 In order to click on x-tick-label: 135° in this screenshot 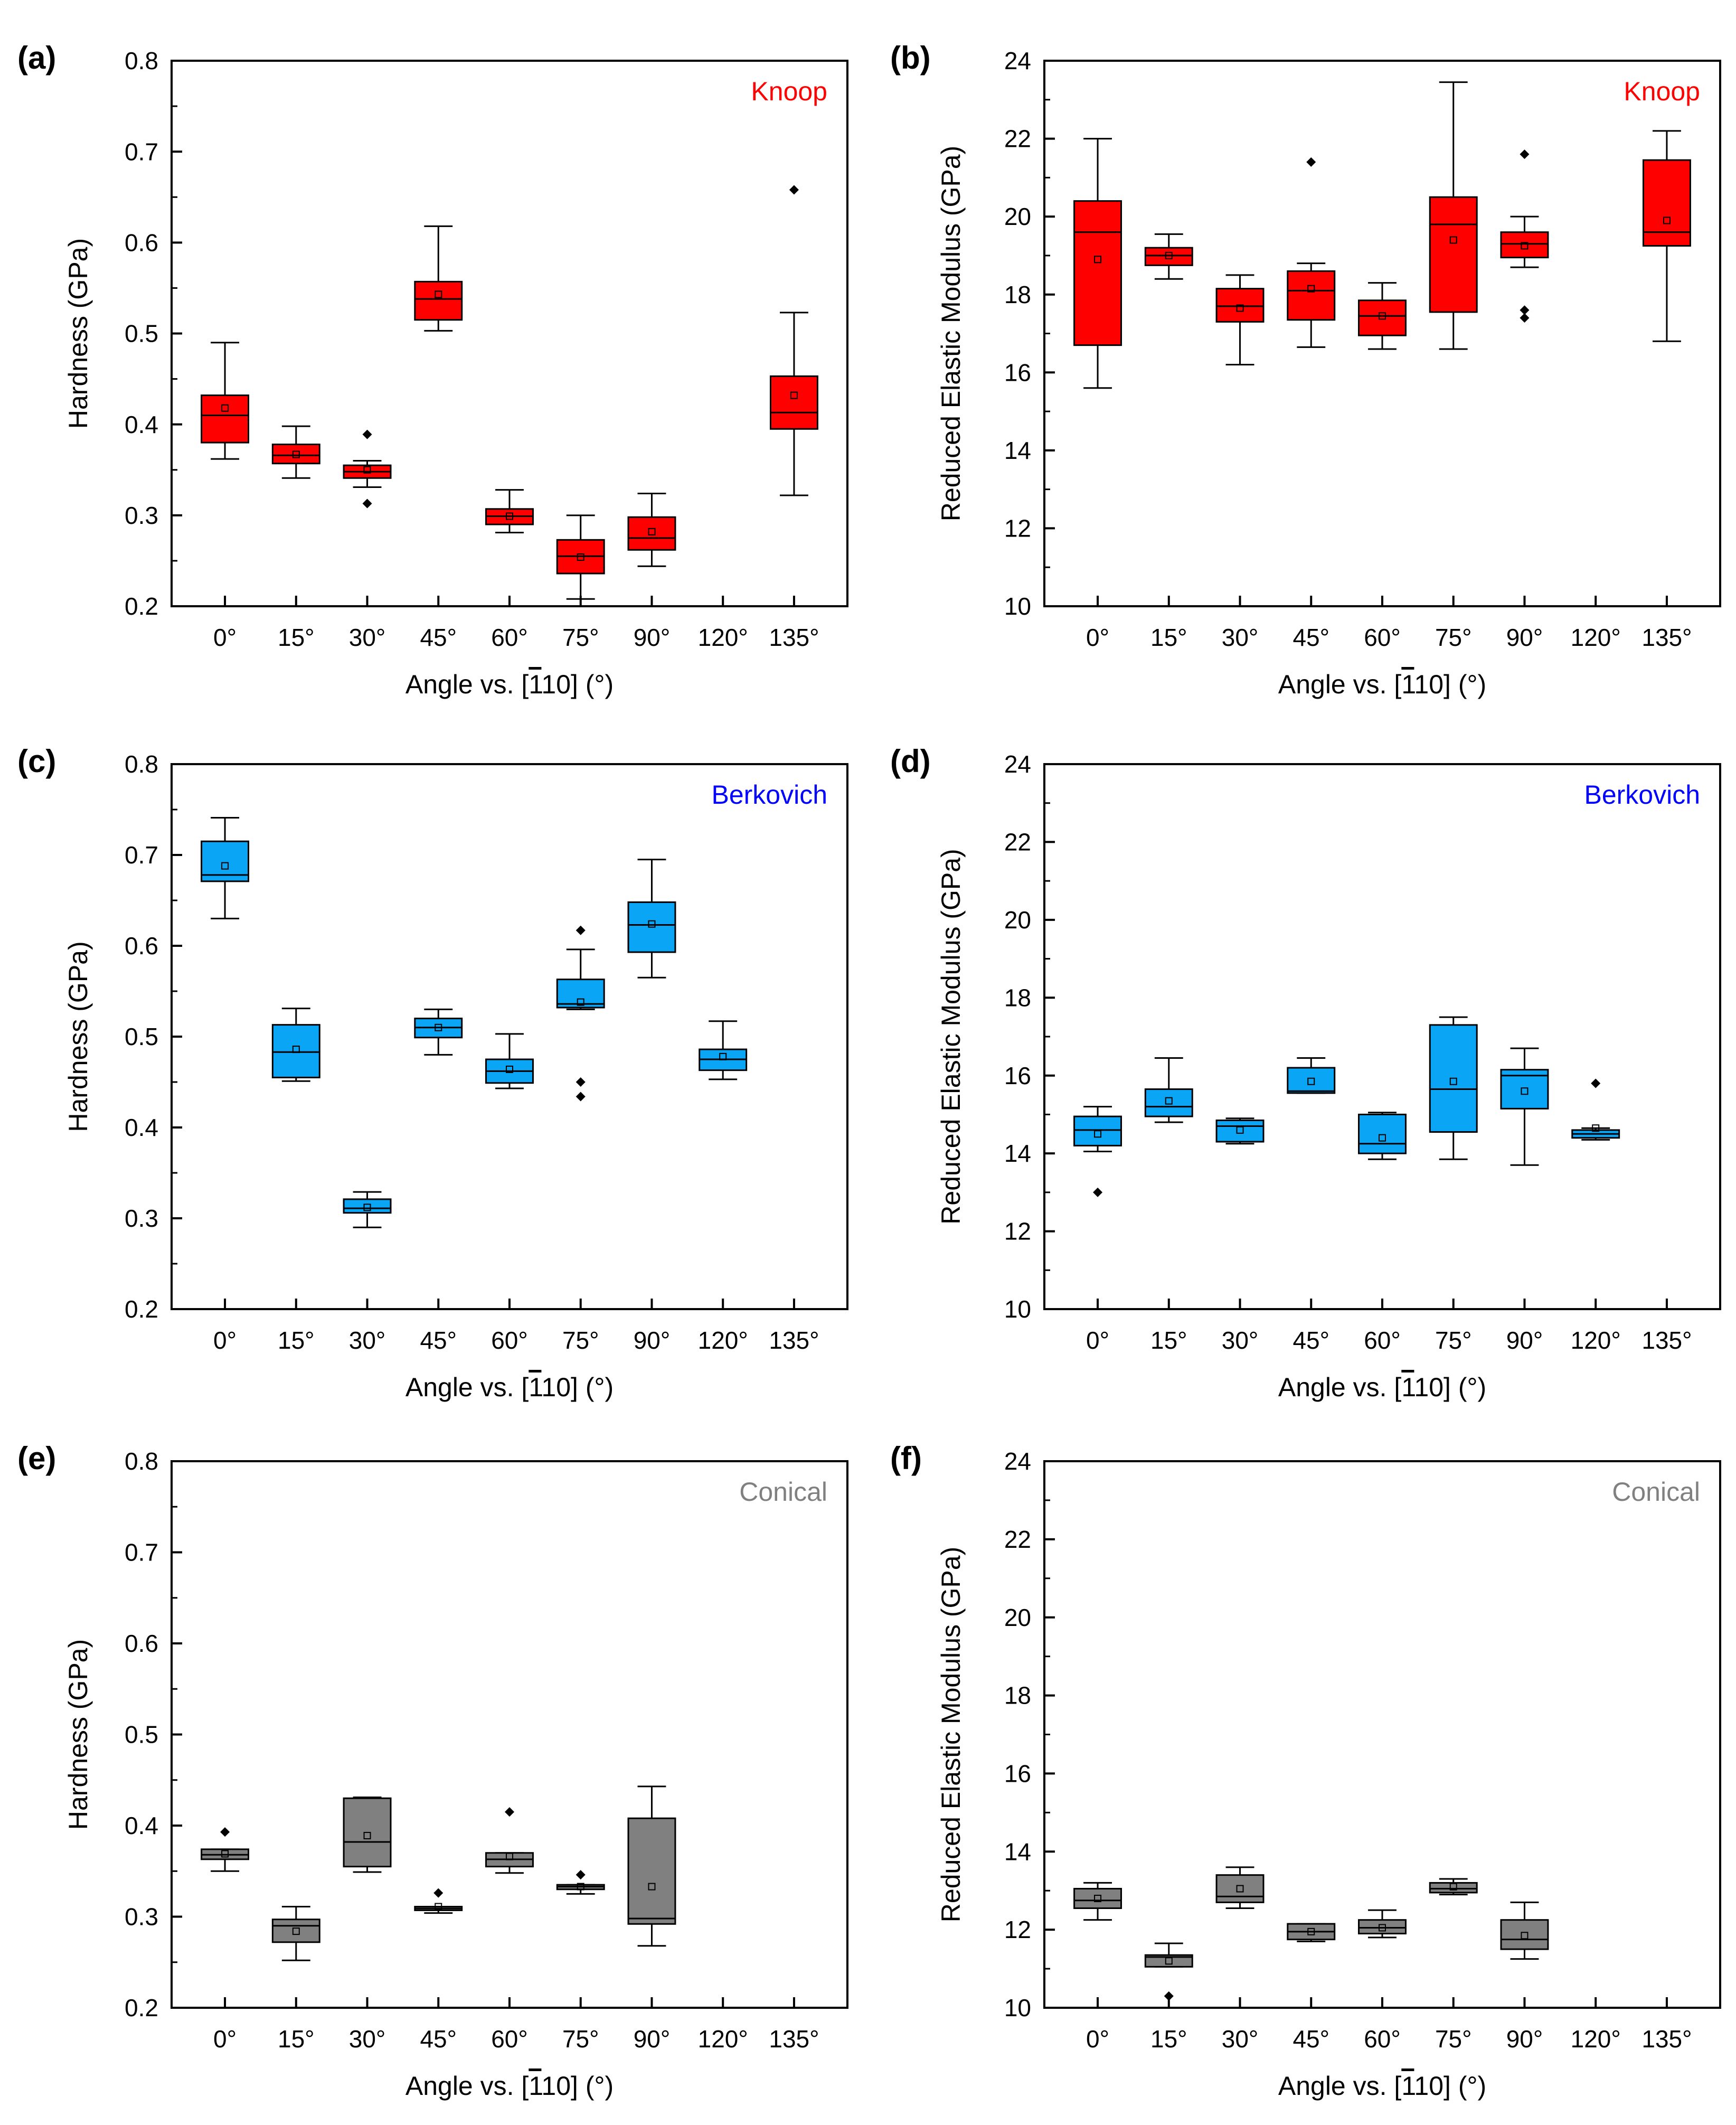, I will do `click(794, 1340)`.